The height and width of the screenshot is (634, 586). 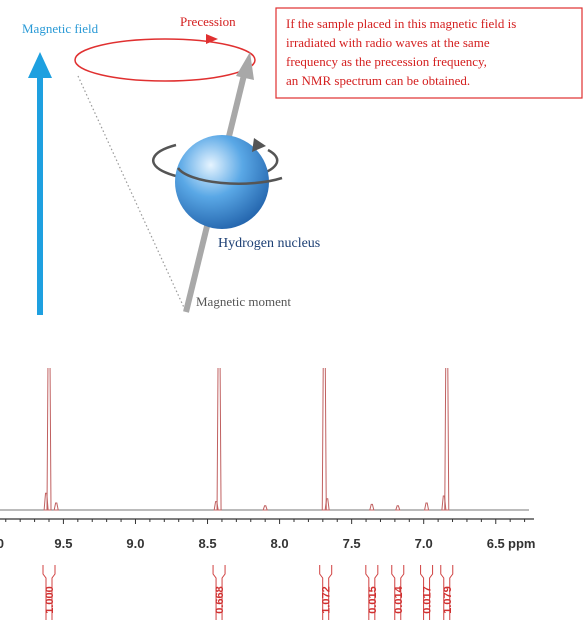 What do you see at coordinates (220, 600) in the screenshot?
I see `integral-label: 0.668` at bounding box center [220, 600].